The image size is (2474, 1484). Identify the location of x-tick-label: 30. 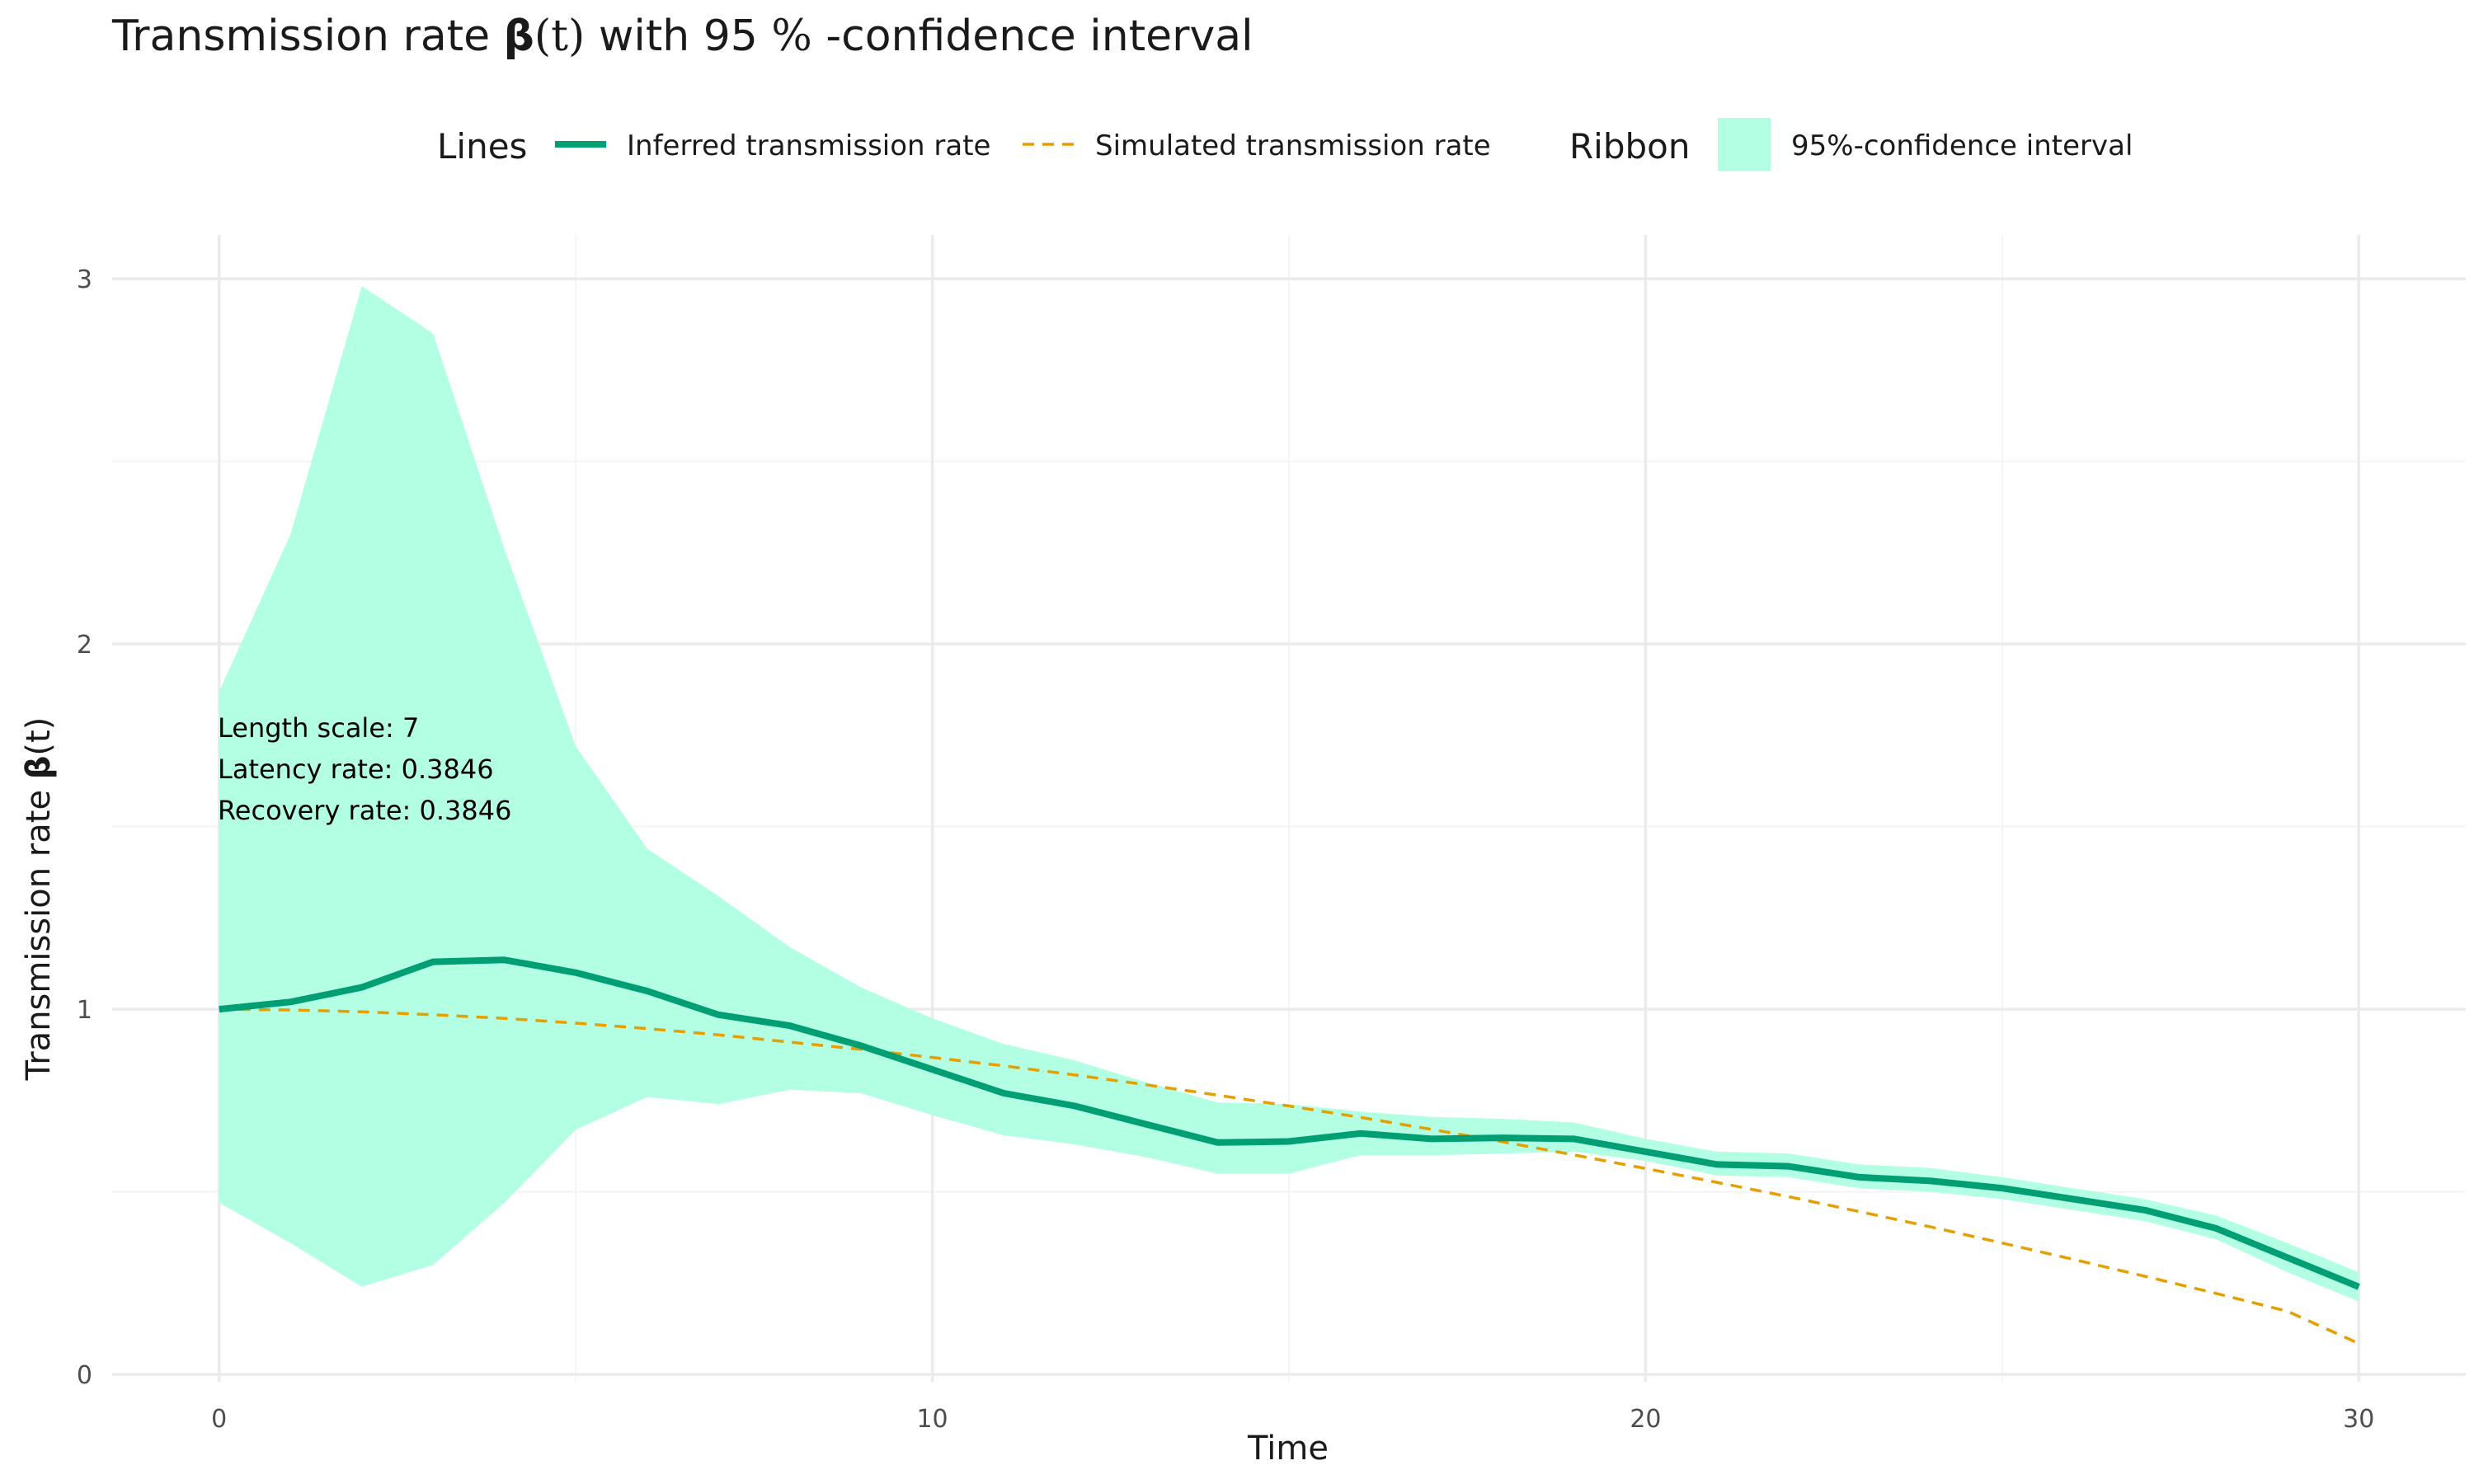
(2358, 1419).